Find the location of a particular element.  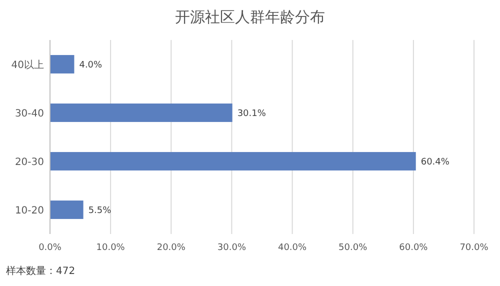

x-tick-label: 10.0% is located at coordinates (111, 248).